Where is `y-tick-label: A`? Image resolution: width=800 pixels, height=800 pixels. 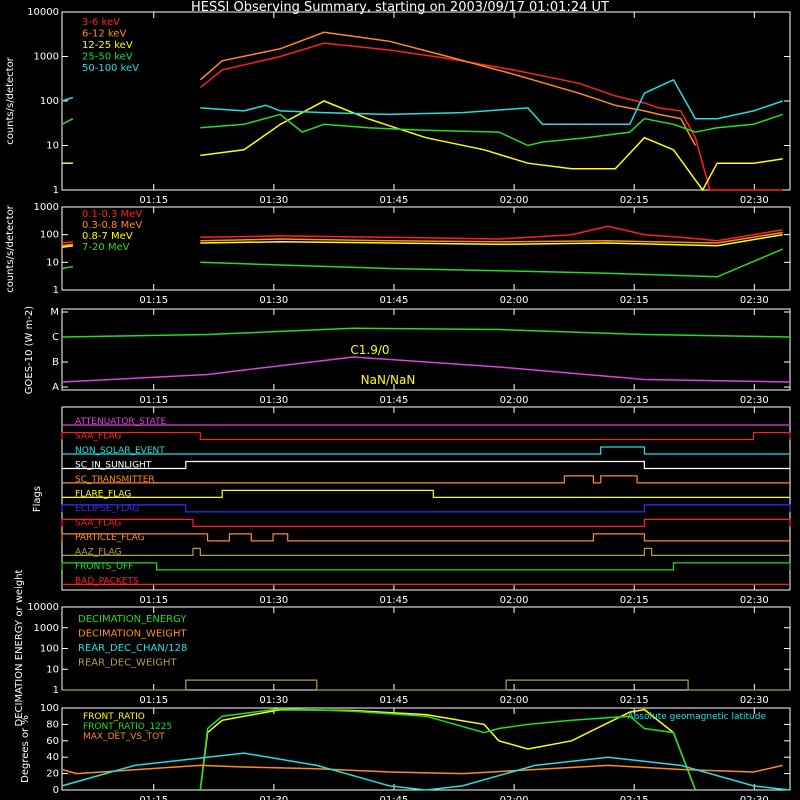 y-tick-label: A is located at coordinates (55, 387).